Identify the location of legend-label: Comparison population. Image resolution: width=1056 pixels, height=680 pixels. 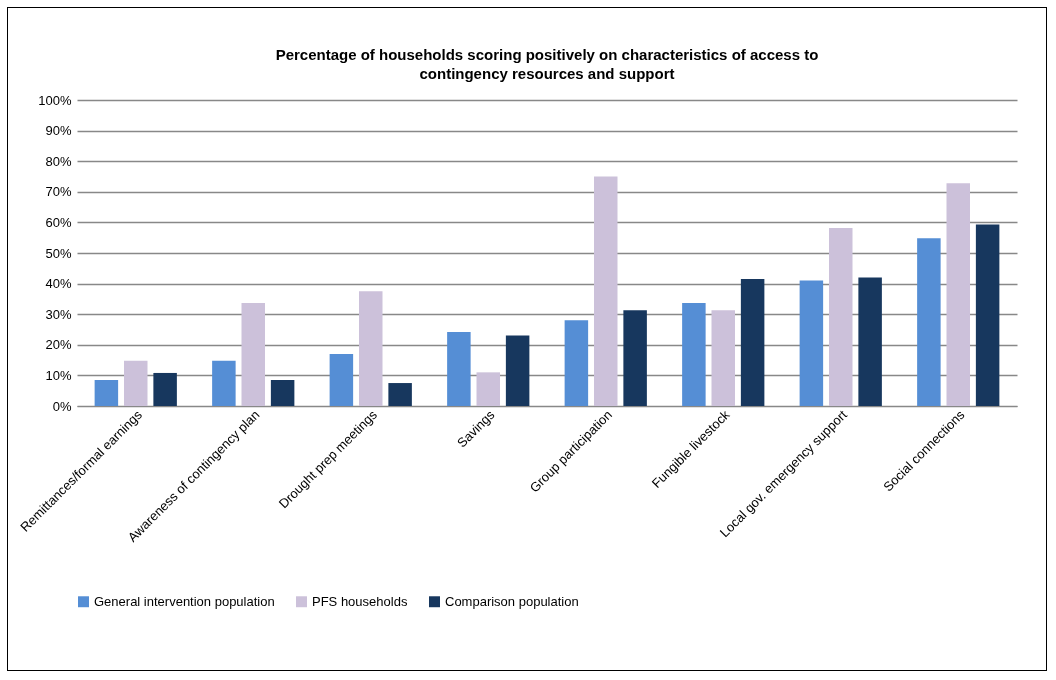
(512, 601).